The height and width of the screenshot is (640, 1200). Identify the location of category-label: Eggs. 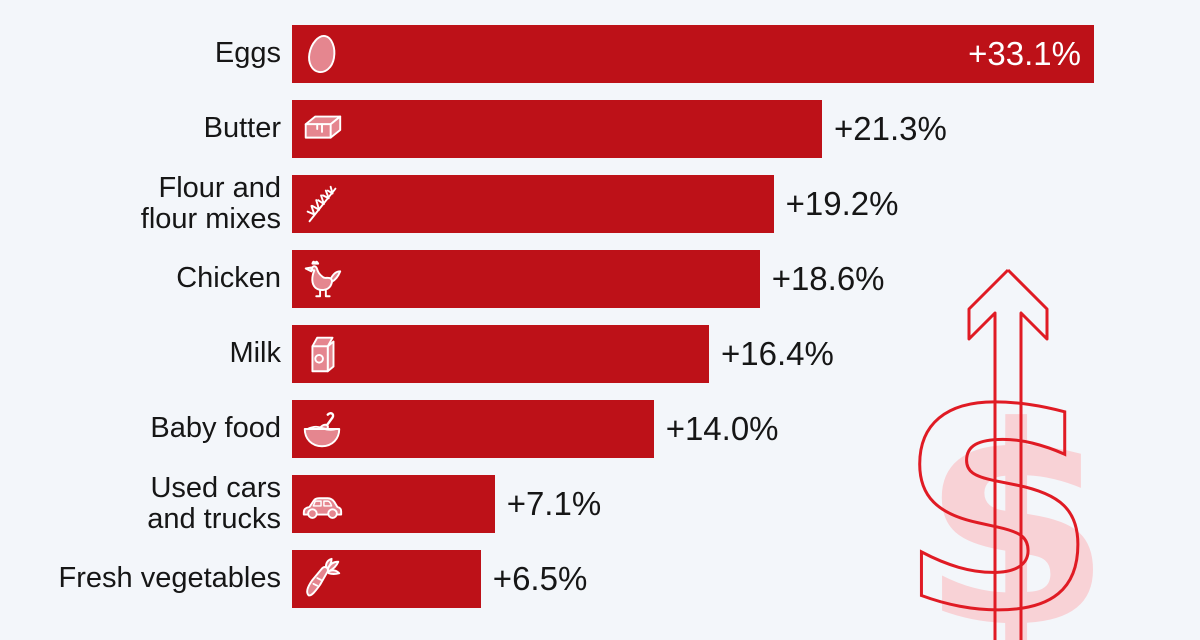
(247, 53).